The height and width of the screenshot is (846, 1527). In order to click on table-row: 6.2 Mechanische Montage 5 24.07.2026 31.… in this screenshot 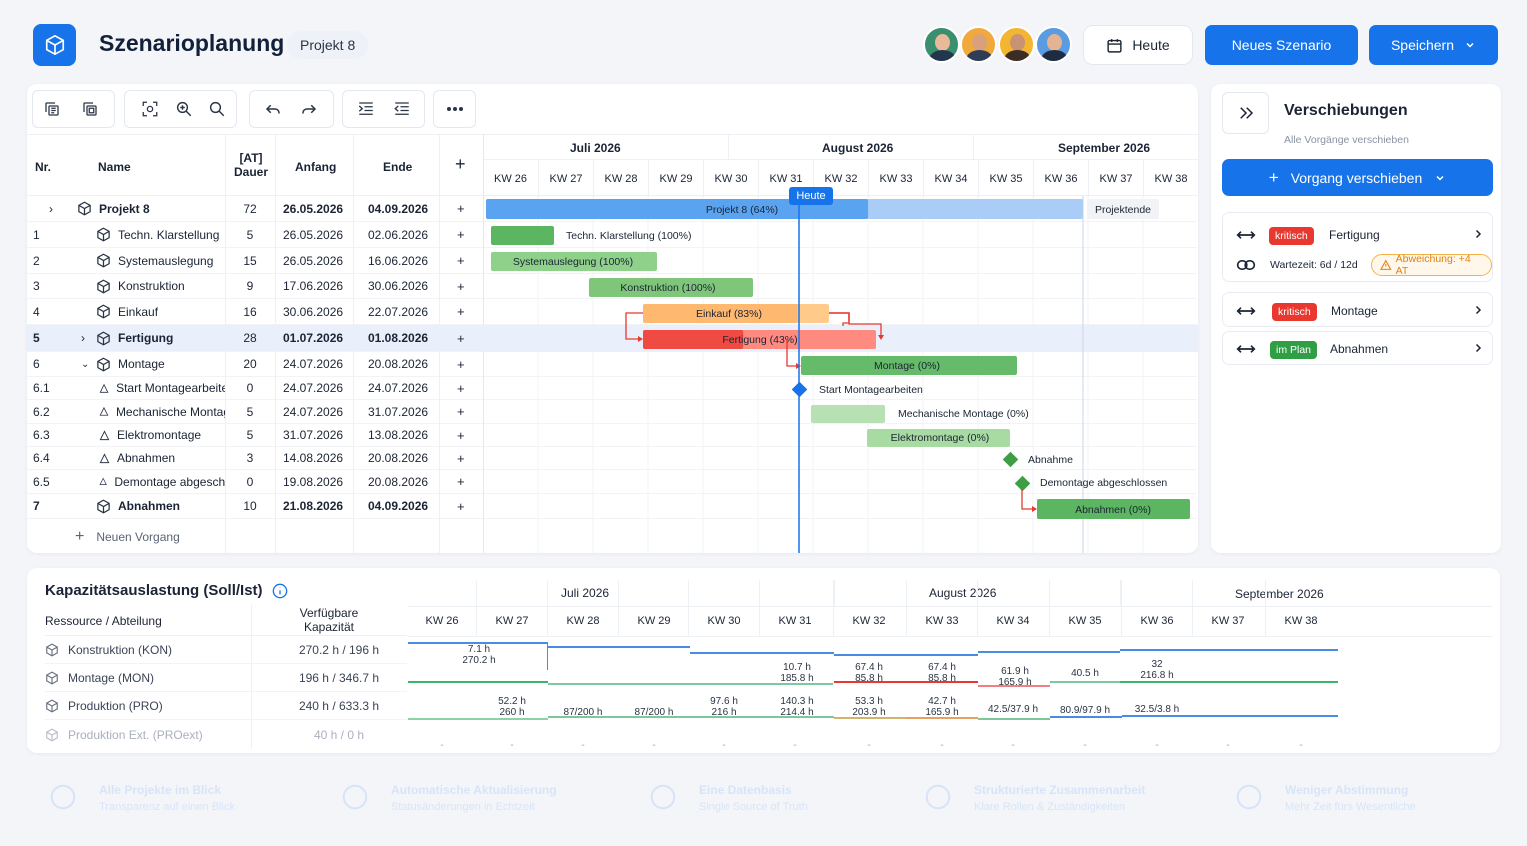, I will do `click(612, 412)`.